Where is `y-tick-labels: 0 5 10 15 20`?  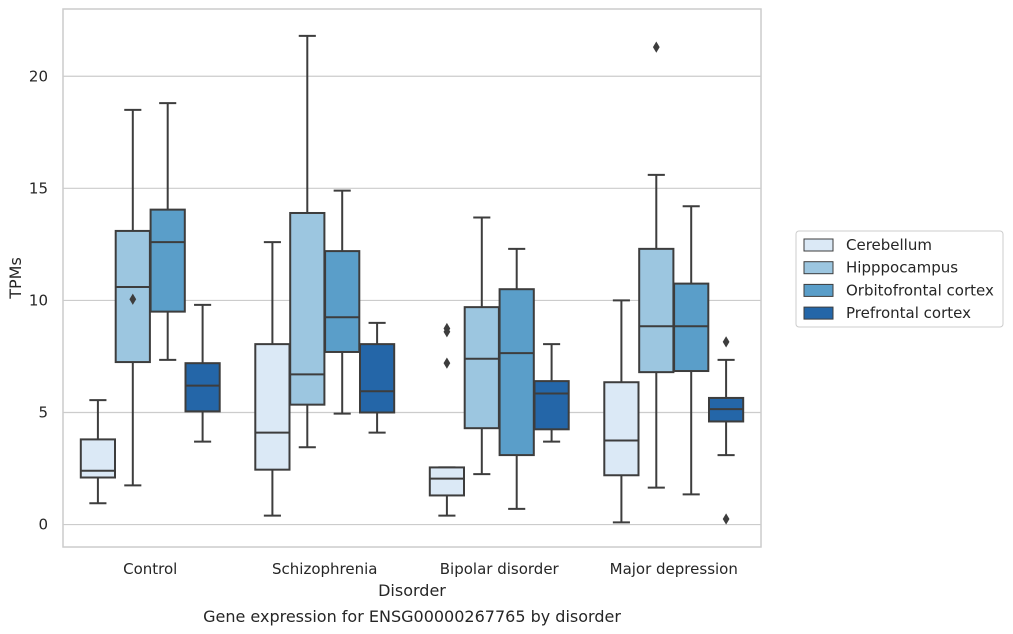
y-tick-labels: 0 5 10 15 20 is located at coordinates (38, 300).